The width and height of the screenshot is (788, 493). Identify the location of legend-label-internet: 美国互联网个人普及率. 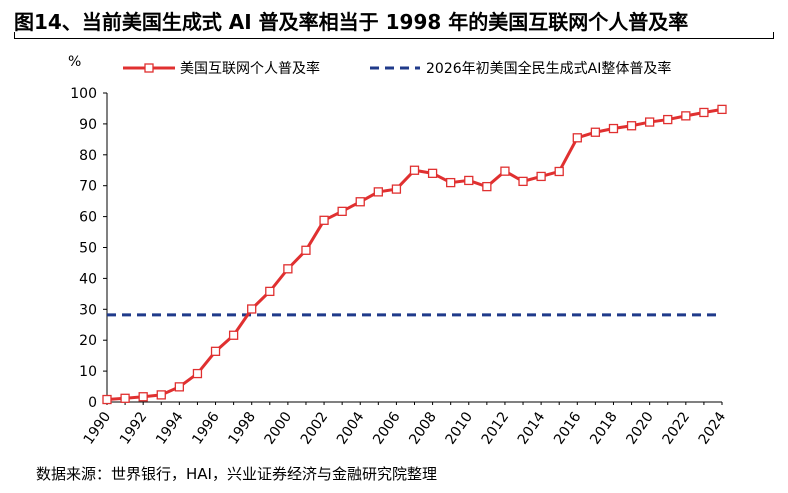
(250, 68).